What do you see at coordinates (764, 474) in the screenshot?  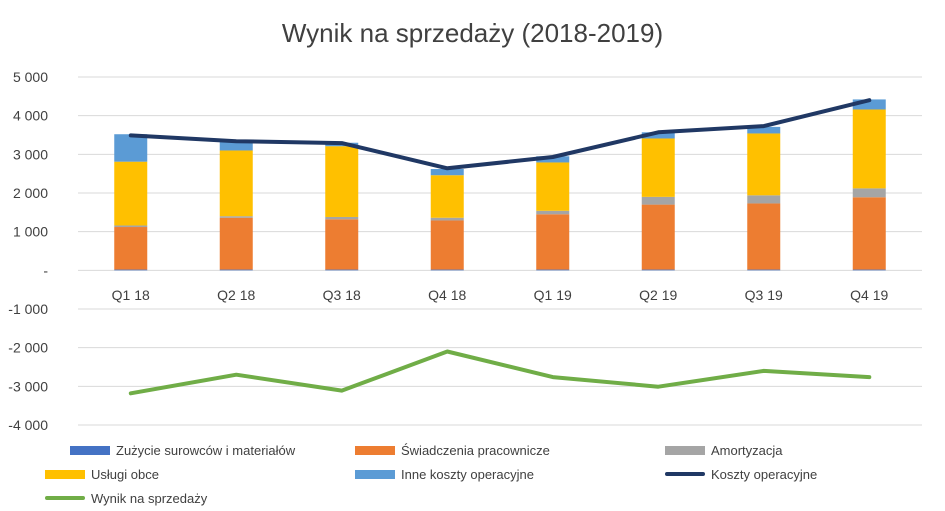 I see `legend-label: Koszty operacyjne` at bounding box center [764, 474].